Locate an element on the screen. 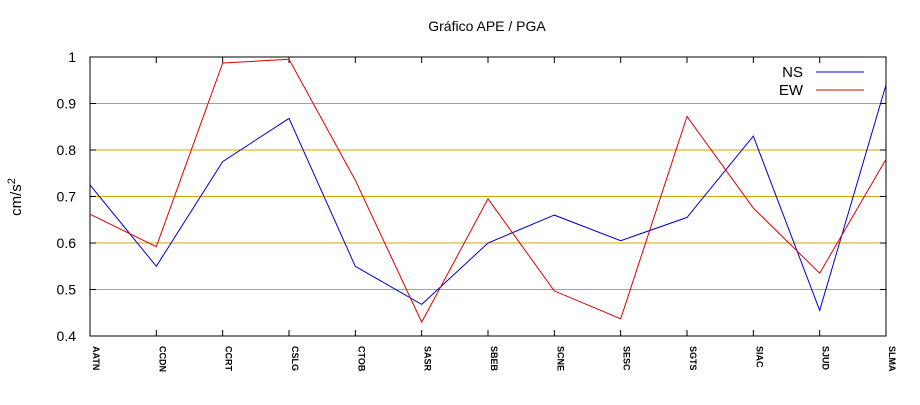  y-tick-label: 1 is located at coordinates (72, 57).